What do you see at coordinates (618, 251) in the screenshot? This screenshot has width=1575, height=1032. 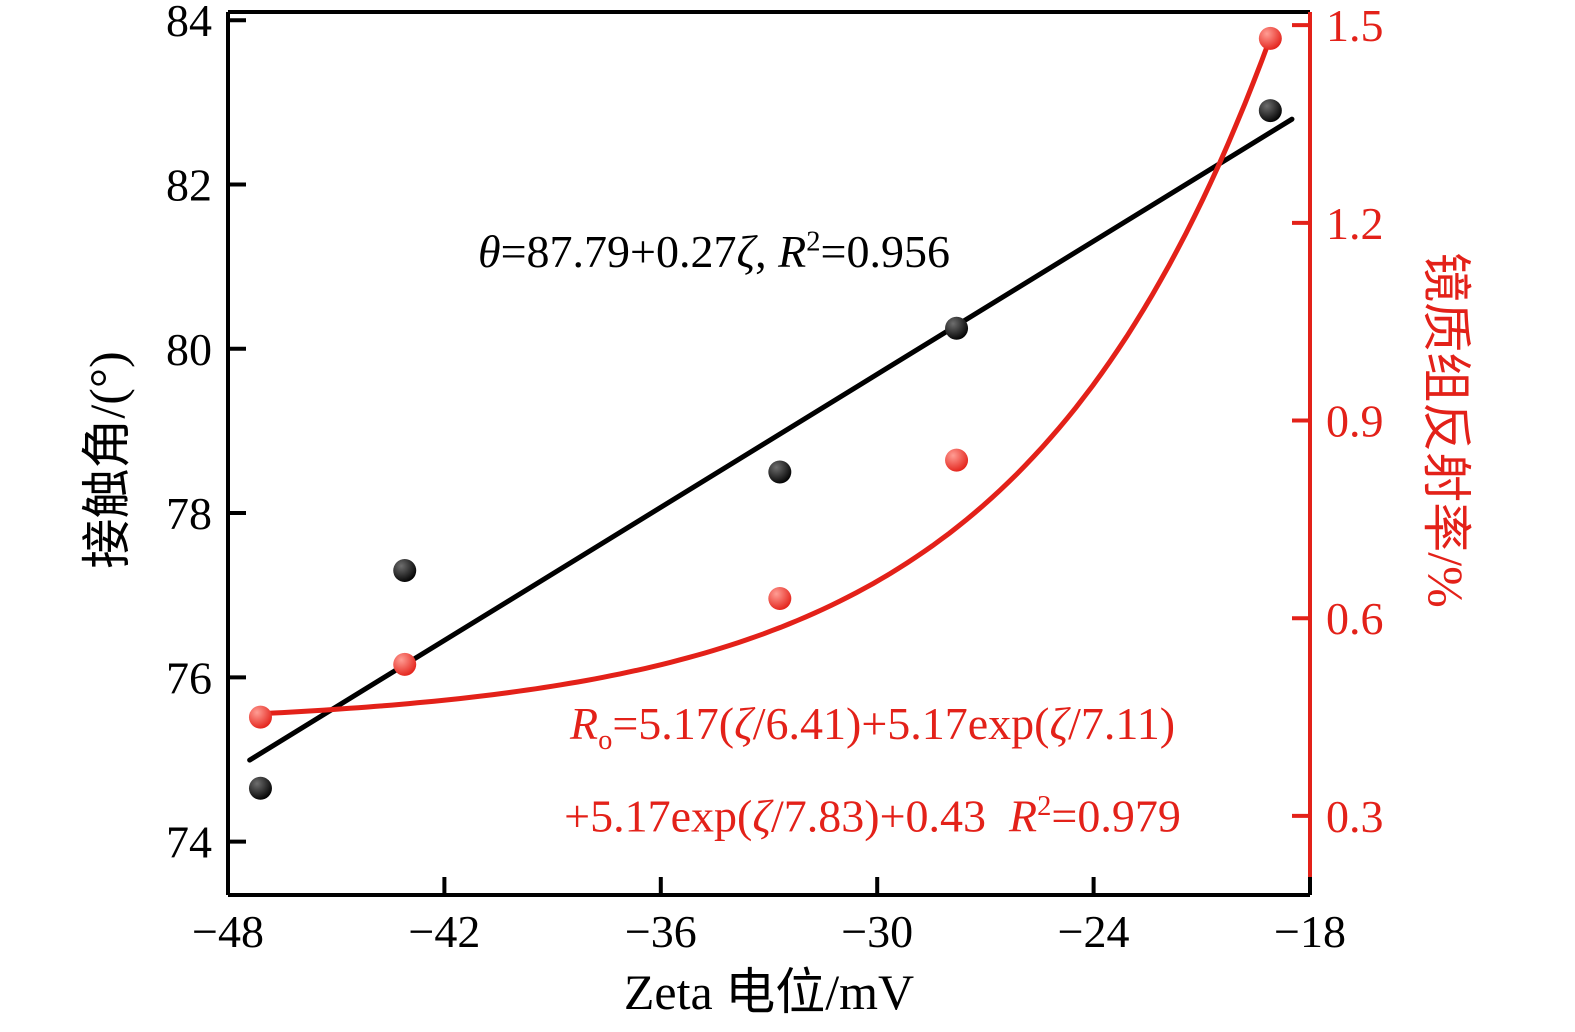 I see `equation-segment: =87.79+0.27` at bounding box center [618, 251].